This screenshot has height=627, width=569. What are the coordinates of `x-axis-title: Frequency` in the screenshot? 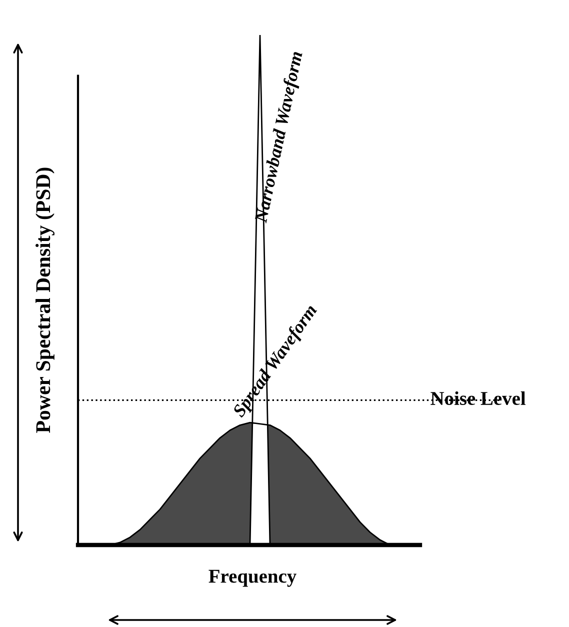 It's located at (252, 578).